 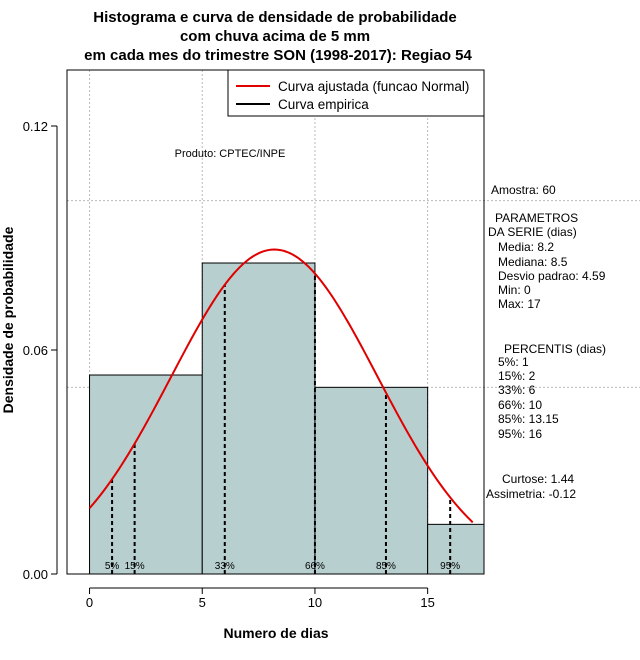 I want to click on y-tick-label: 0.06, so click(x=35, y=350).